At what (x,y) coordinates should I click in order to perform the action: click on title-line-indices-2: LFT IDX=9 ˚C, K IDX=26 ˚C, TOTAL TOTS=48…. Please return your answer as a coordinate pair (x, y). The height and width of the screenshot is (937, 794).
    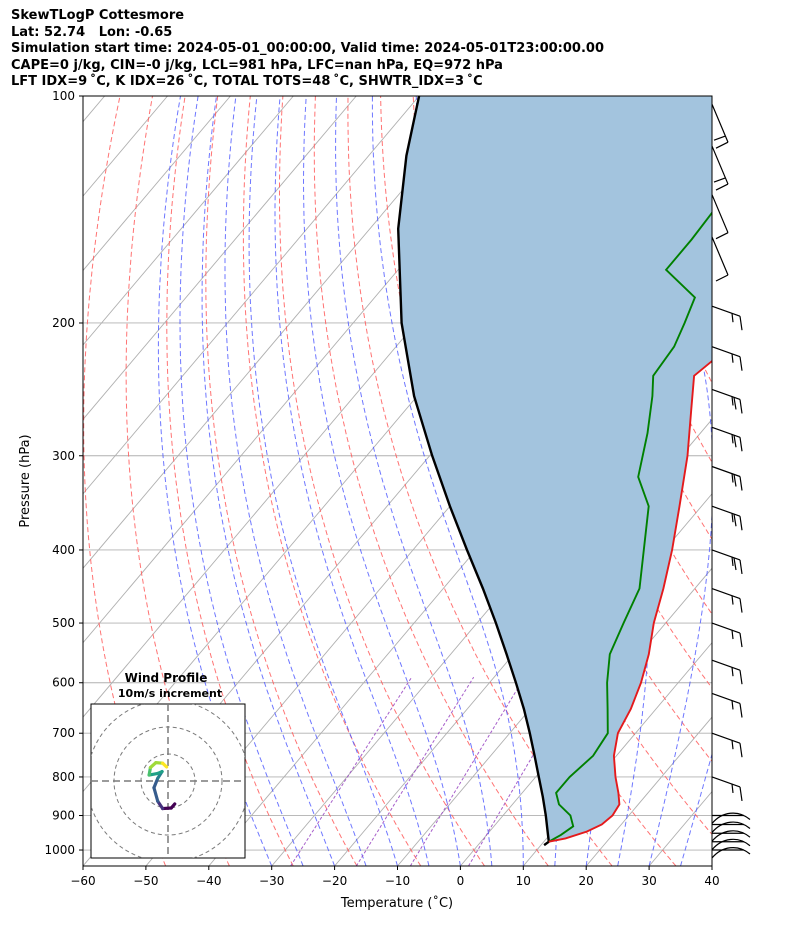
    Looking at the image, I should click on (247, 81).